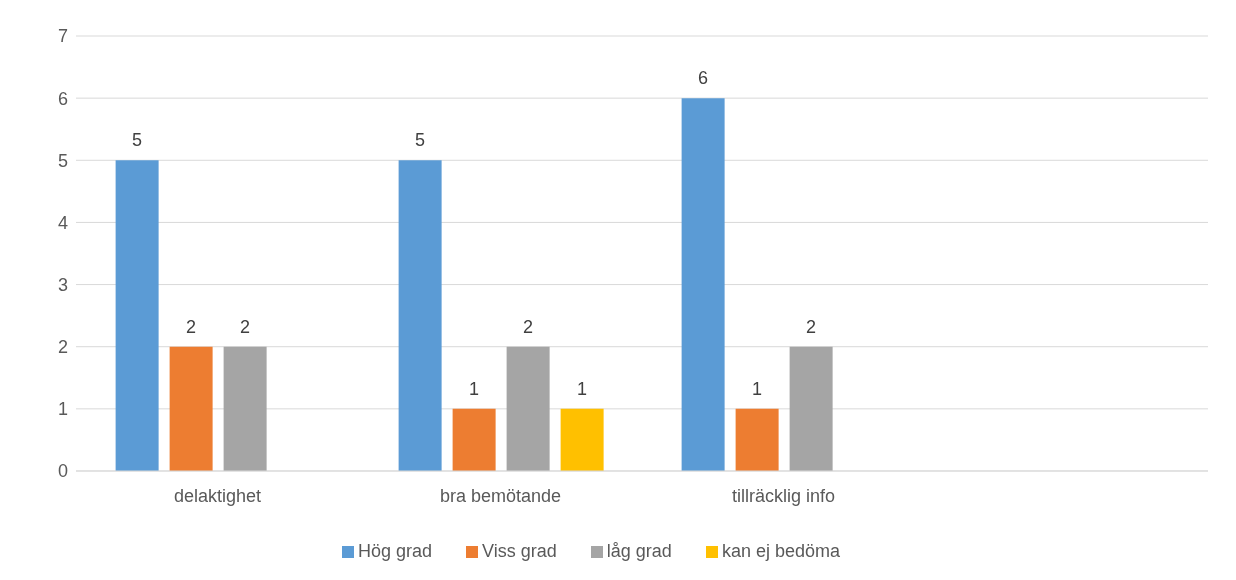 This screenshot has width=1236, height=580. I want to click on legend-label: Viss grad, so click(519, 551).